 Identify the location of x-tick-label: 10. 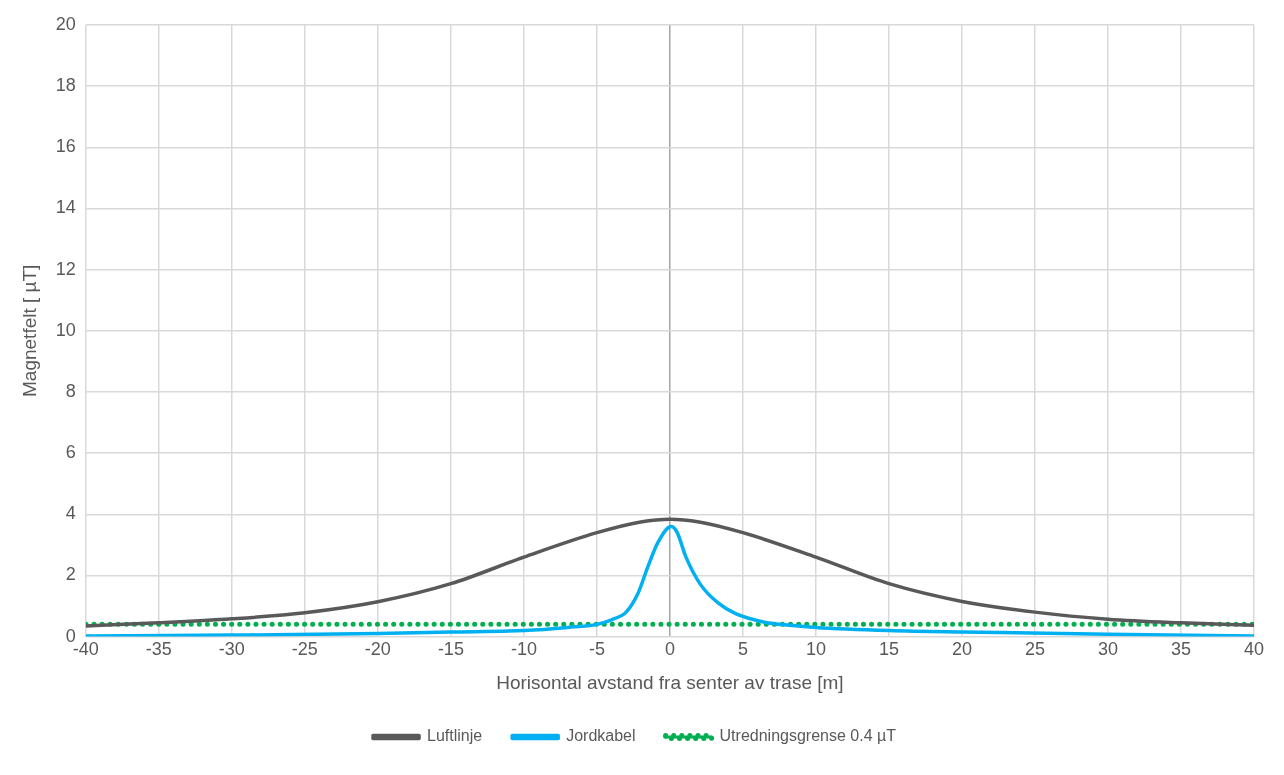
(815, 649).